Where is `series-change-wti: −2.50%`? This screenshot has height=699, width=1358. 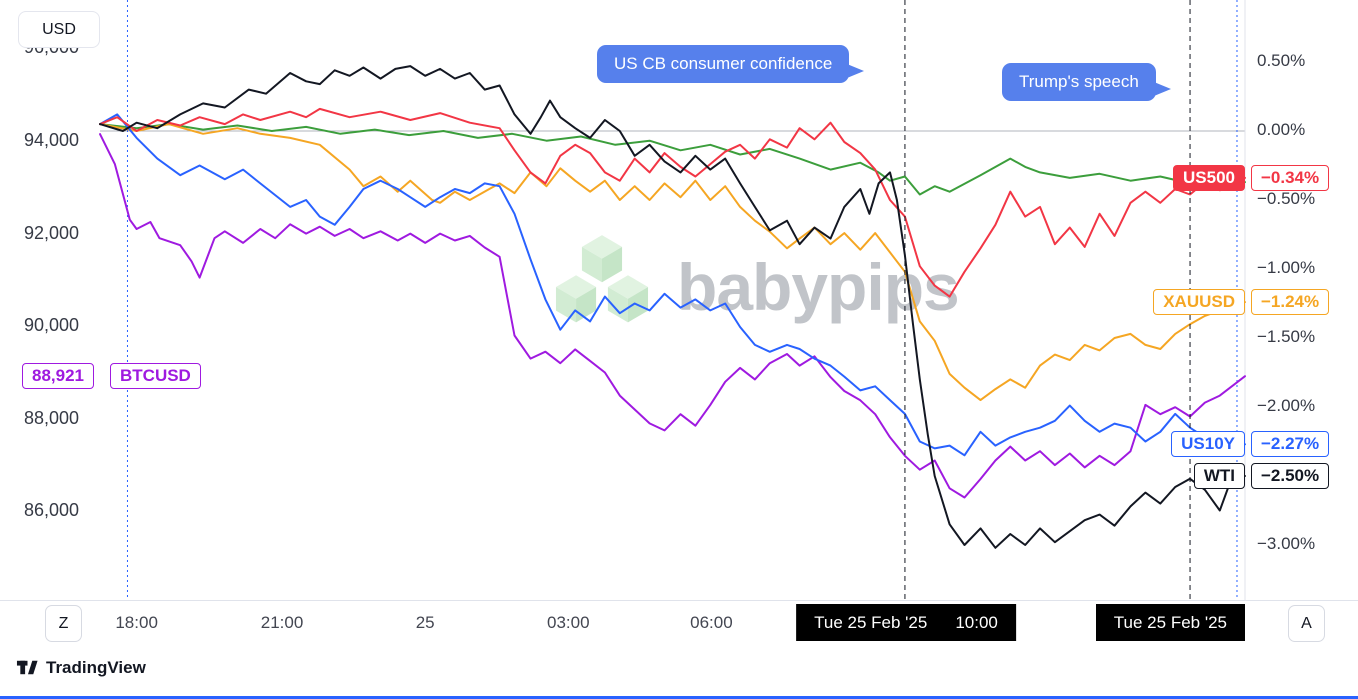
series-change-wti: −2.50% is located at coordinates (1290, 476).